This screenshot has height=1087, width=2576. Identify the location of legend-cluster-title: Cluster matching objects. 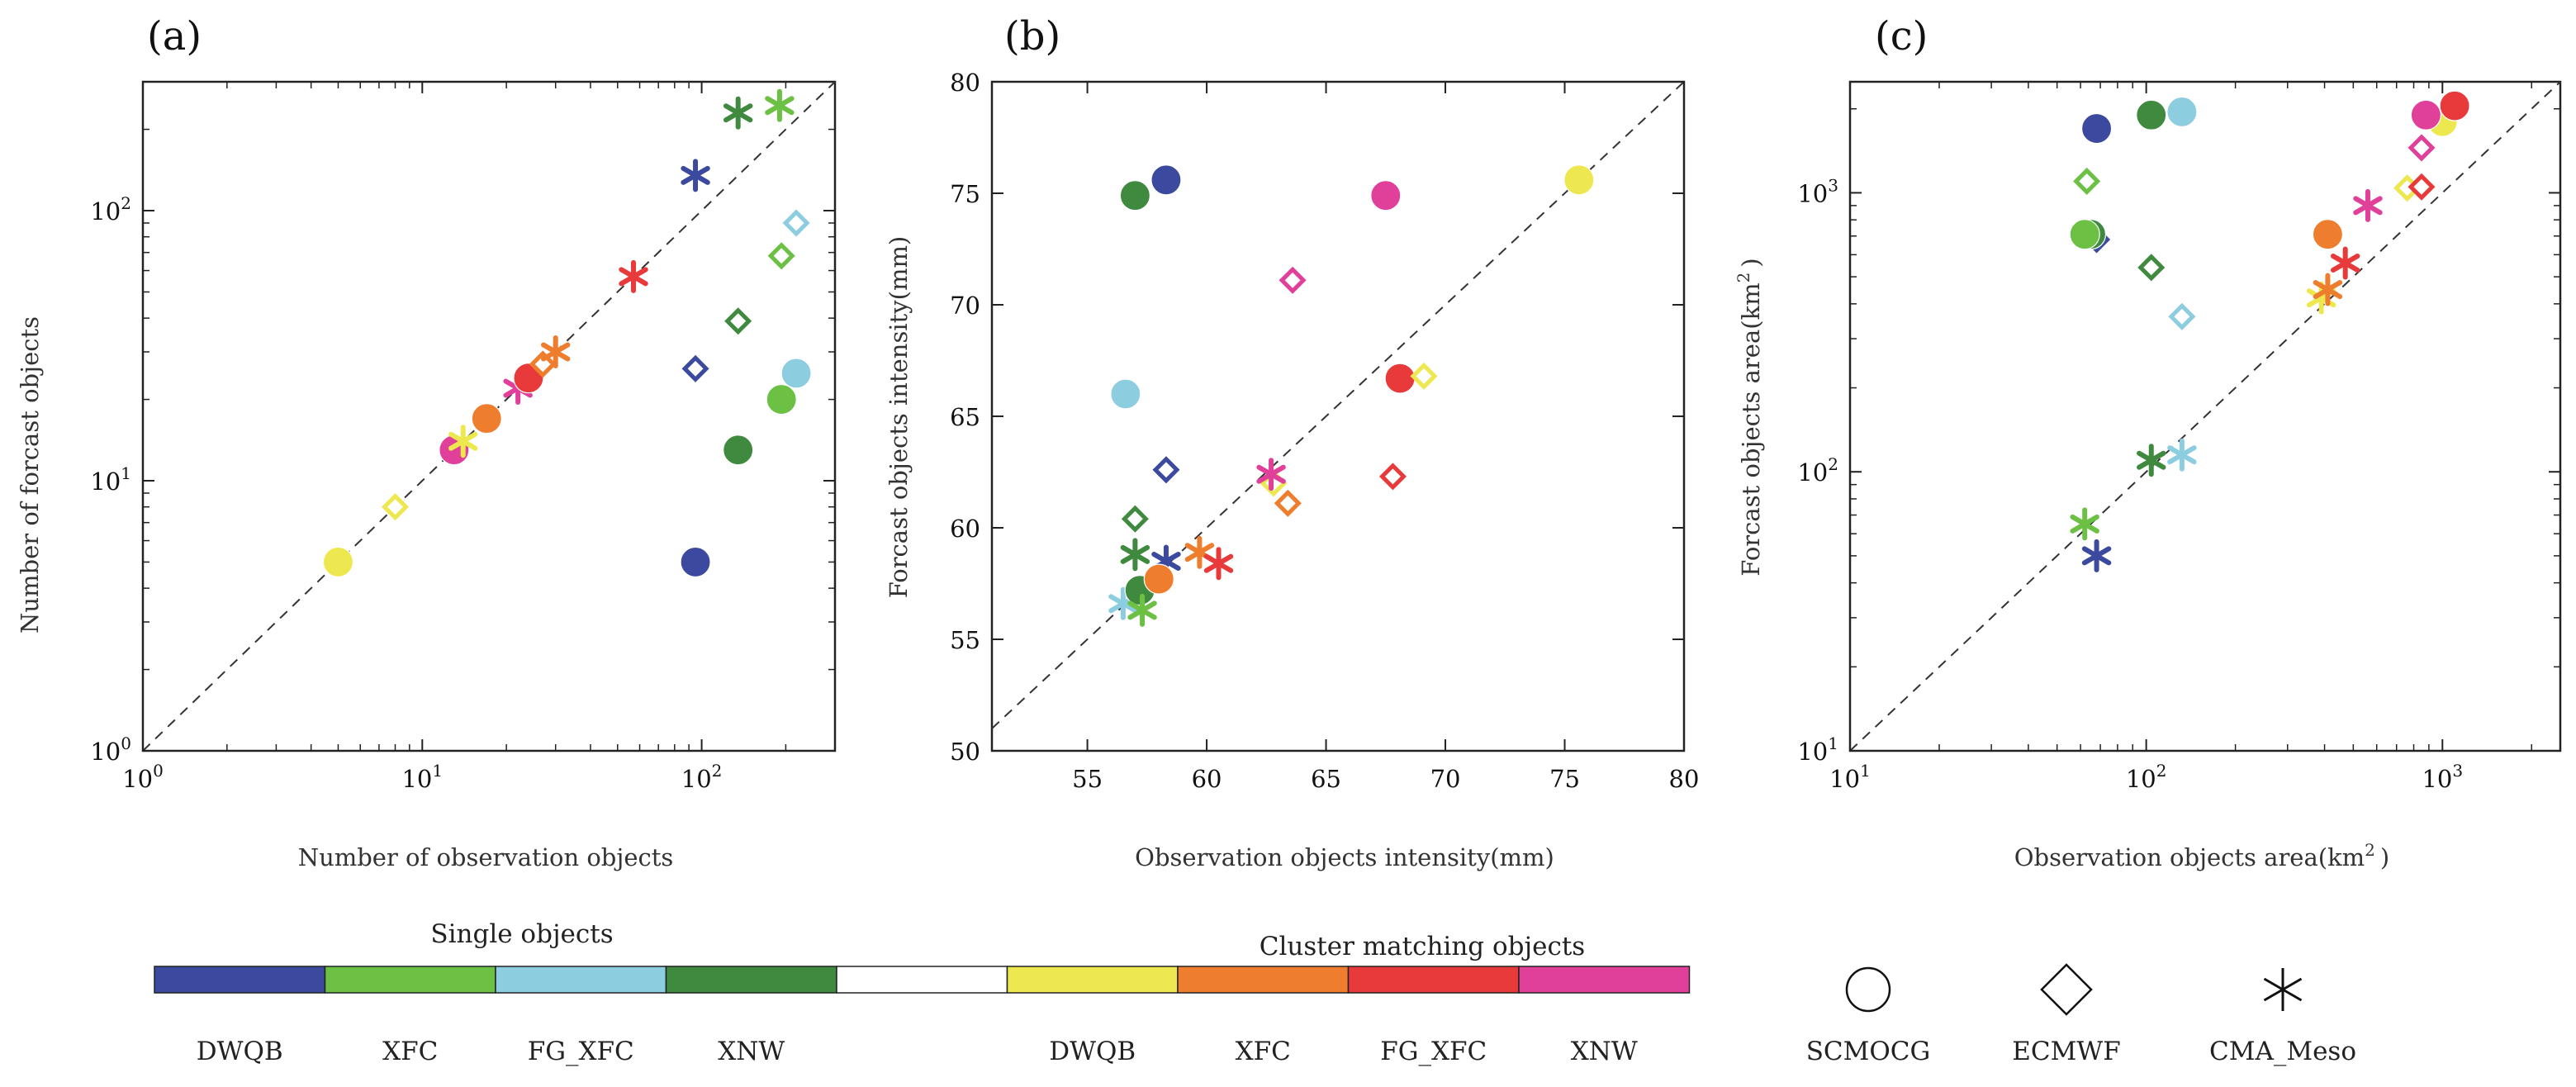
(1422, 946).